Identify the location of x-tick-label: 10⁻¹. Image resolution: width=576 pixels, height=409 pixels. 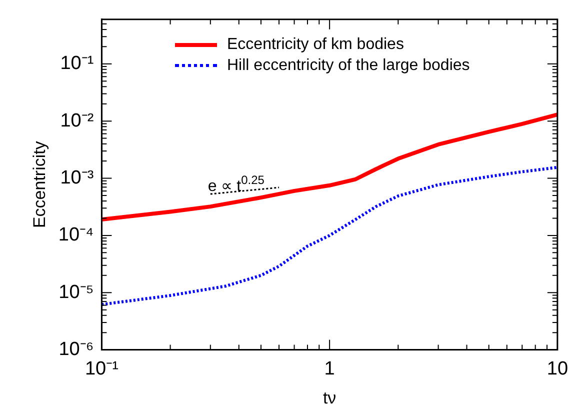
(101, 369).